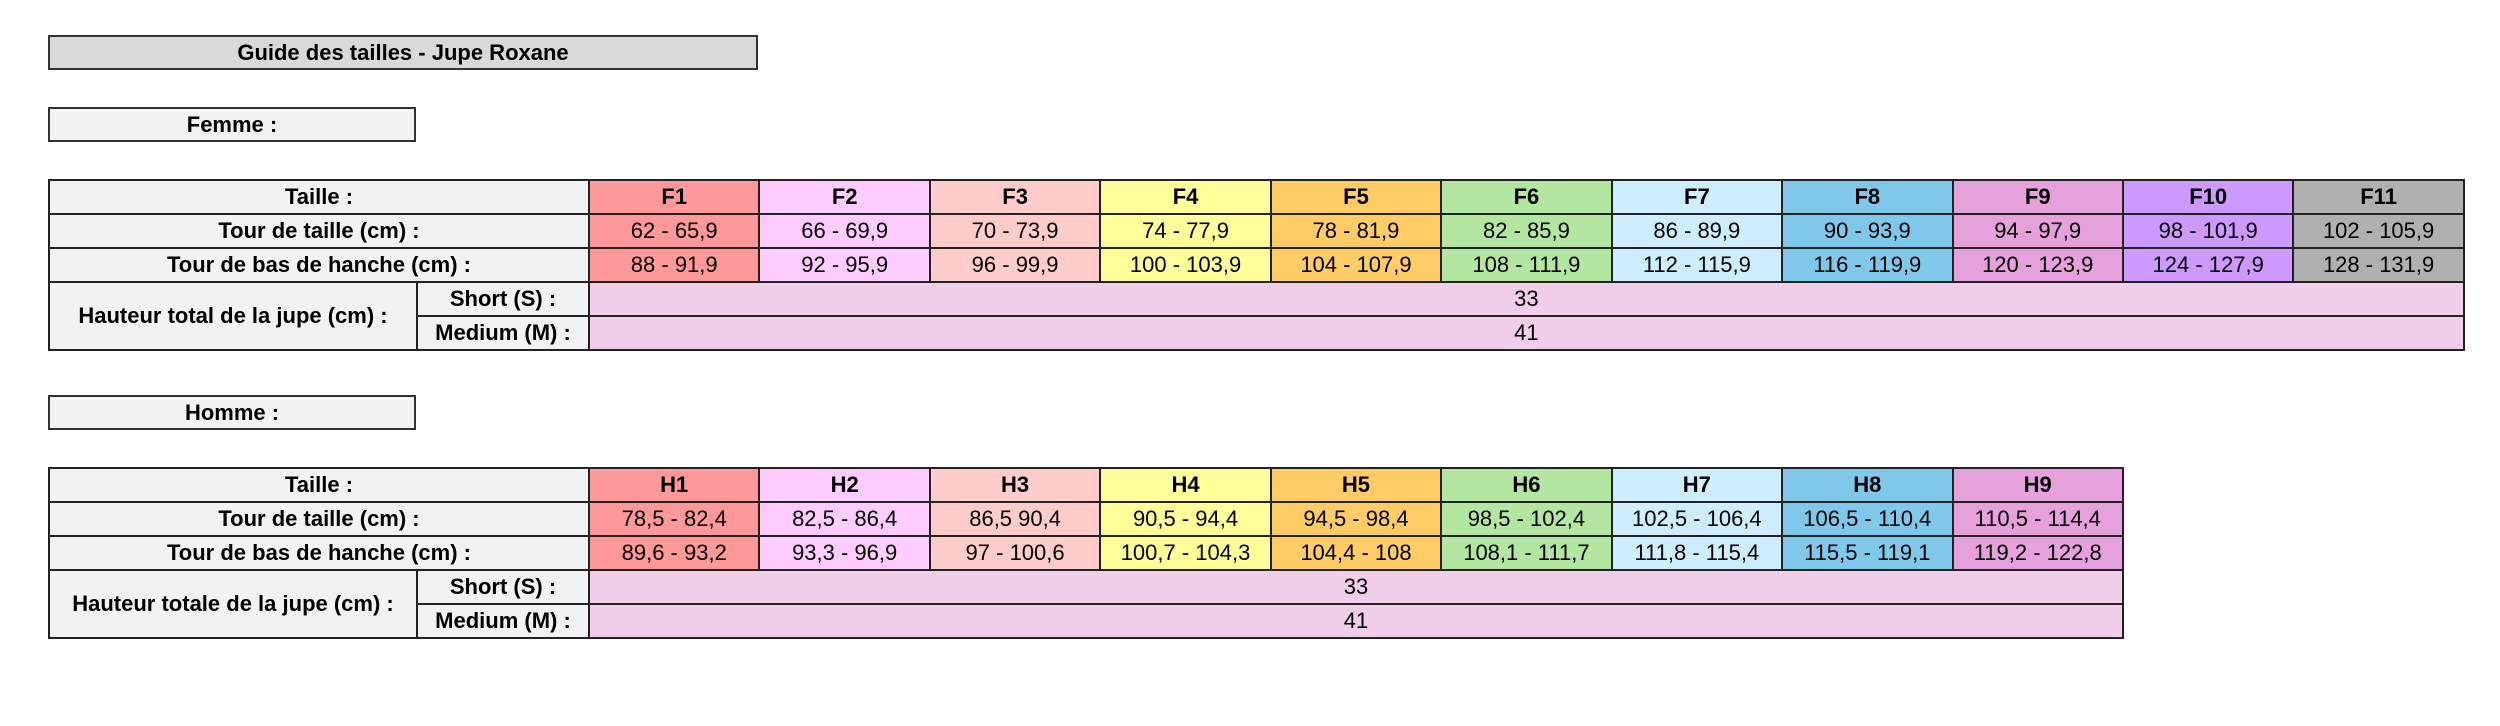  What do you see at coordinates (1867, 197) in the screenshot?
I see `size-cell: F8` at bounding box center [1867, 197].